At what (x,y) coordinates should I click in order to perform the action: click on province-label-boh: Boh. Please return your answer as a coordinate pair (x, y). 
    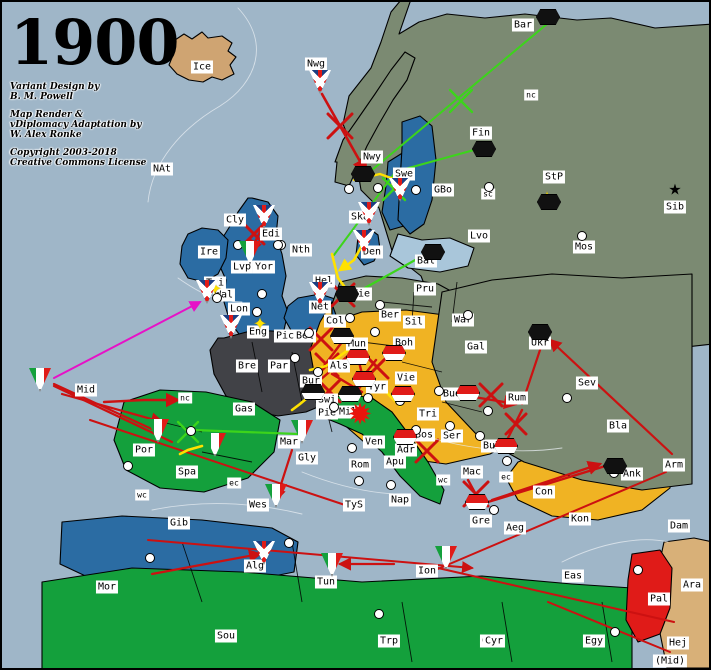
    Looking at the image, I should click on (404, 343).